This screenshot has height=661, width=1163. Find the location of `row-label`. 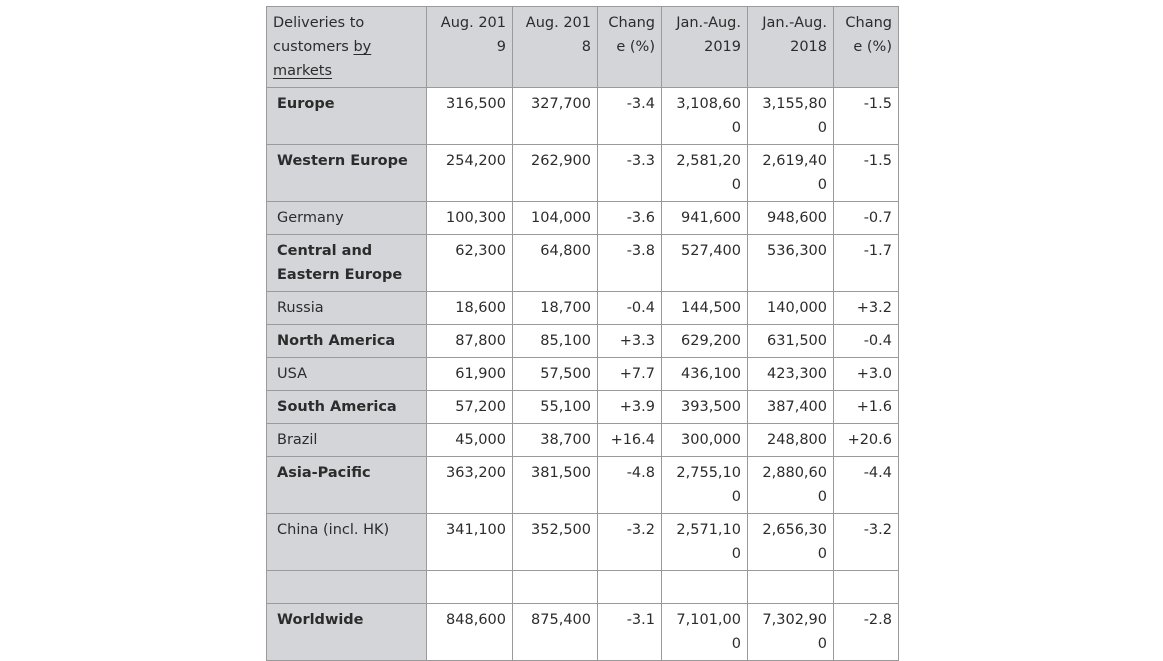

row-label is located at coordinates (346, 587).